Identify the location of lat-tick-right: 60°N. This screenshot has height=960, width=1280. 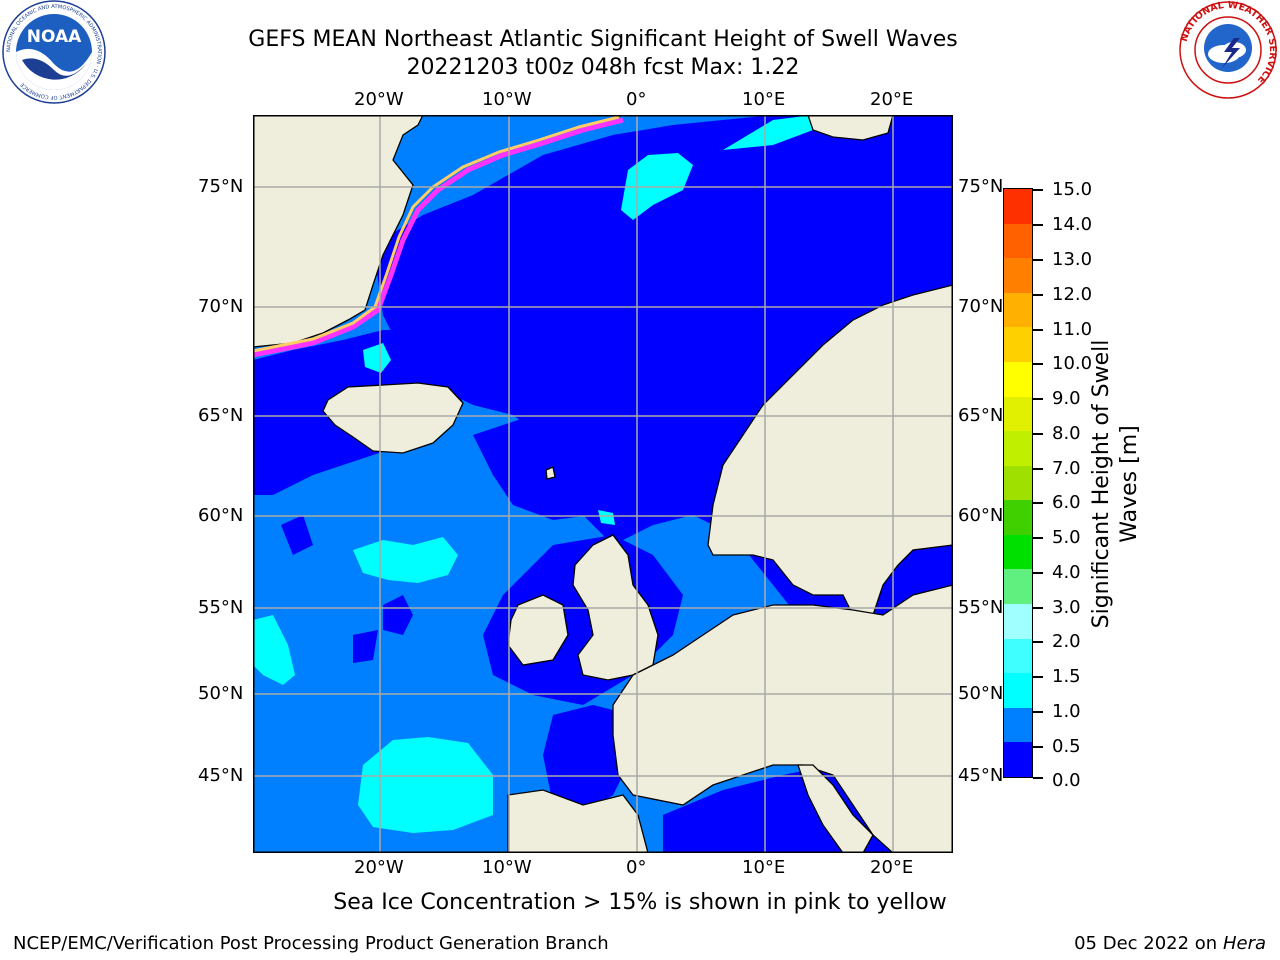
(981, 515).